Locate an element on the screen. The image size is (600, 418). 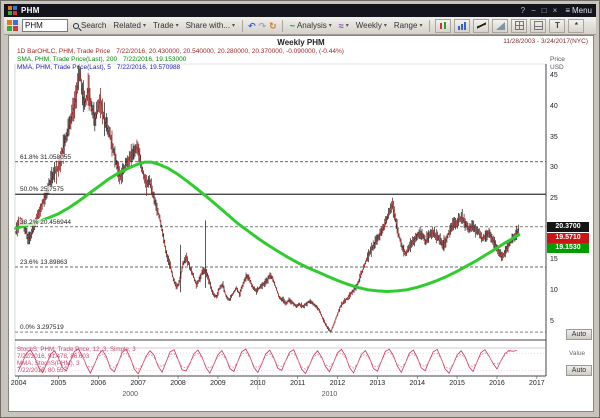
fib-level-label: 23.6% 13.89863 is located at coordinates (44, 263).